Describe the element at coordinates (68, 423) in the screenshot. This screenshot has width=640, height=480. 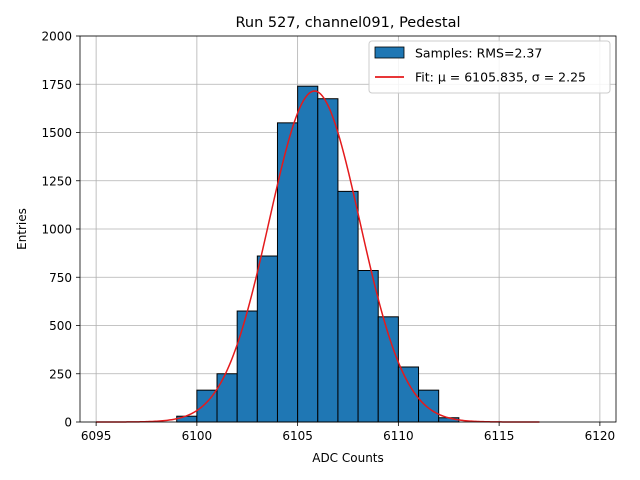
I see `y-tick-label: 0` at that location.